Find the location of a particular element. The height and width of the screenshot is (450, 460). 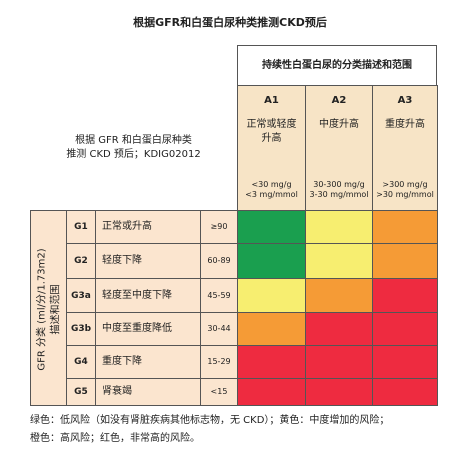

row-range: 45-59 is located at coordinates (219, 295).